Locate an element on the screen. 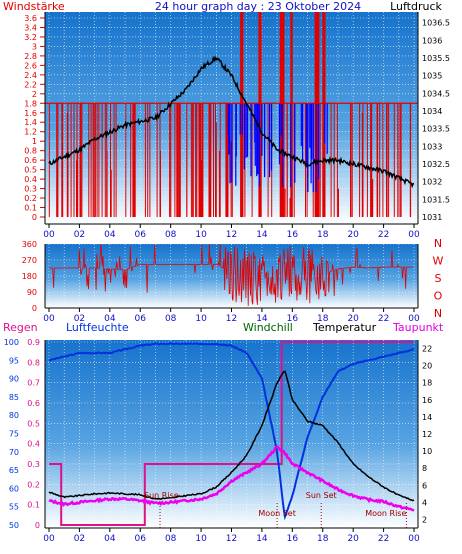 Image resolution: width=462 pixels, height=554 pixels. wind-axis-tick: 2.8 is located at coordinates (30, 56).